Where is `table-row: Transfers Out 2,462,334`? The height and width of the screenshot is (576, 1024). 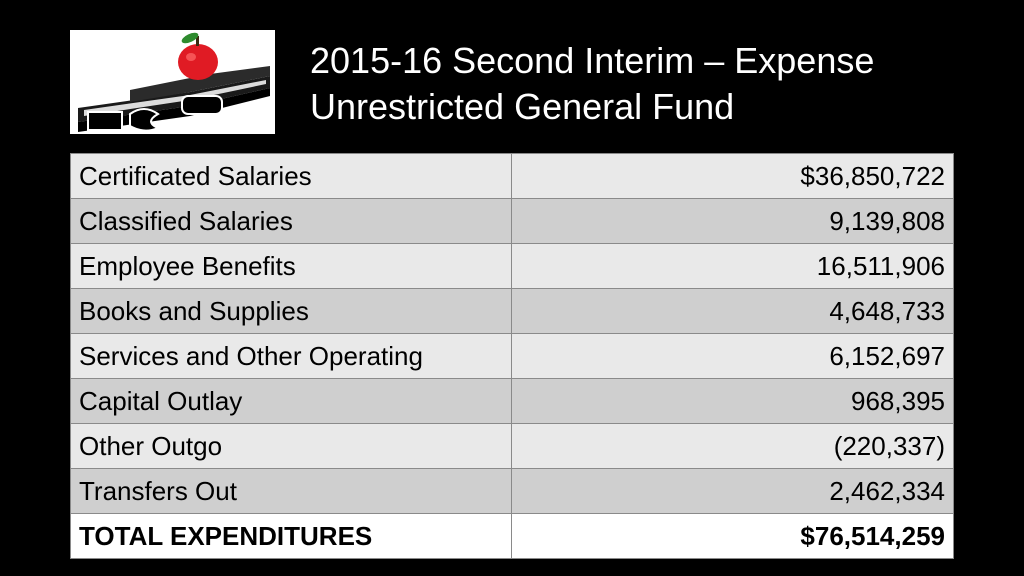 table-row: Transfers Out 2,462,334 is located at coordinates (512, 491).